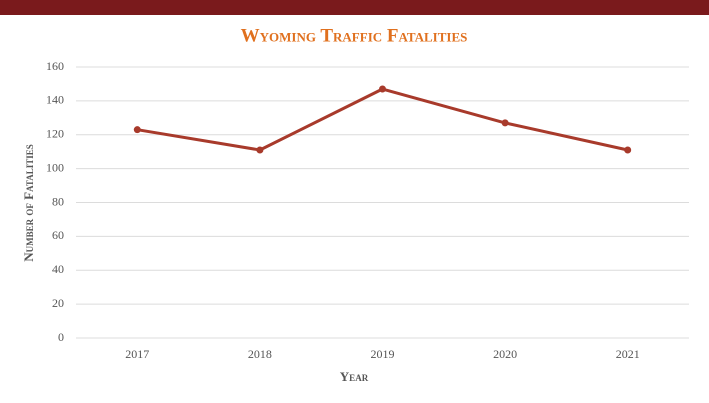  Describe the element at coordinates (383, 354) in the screenshot. I see `x-tick-label: 2019` at that location.